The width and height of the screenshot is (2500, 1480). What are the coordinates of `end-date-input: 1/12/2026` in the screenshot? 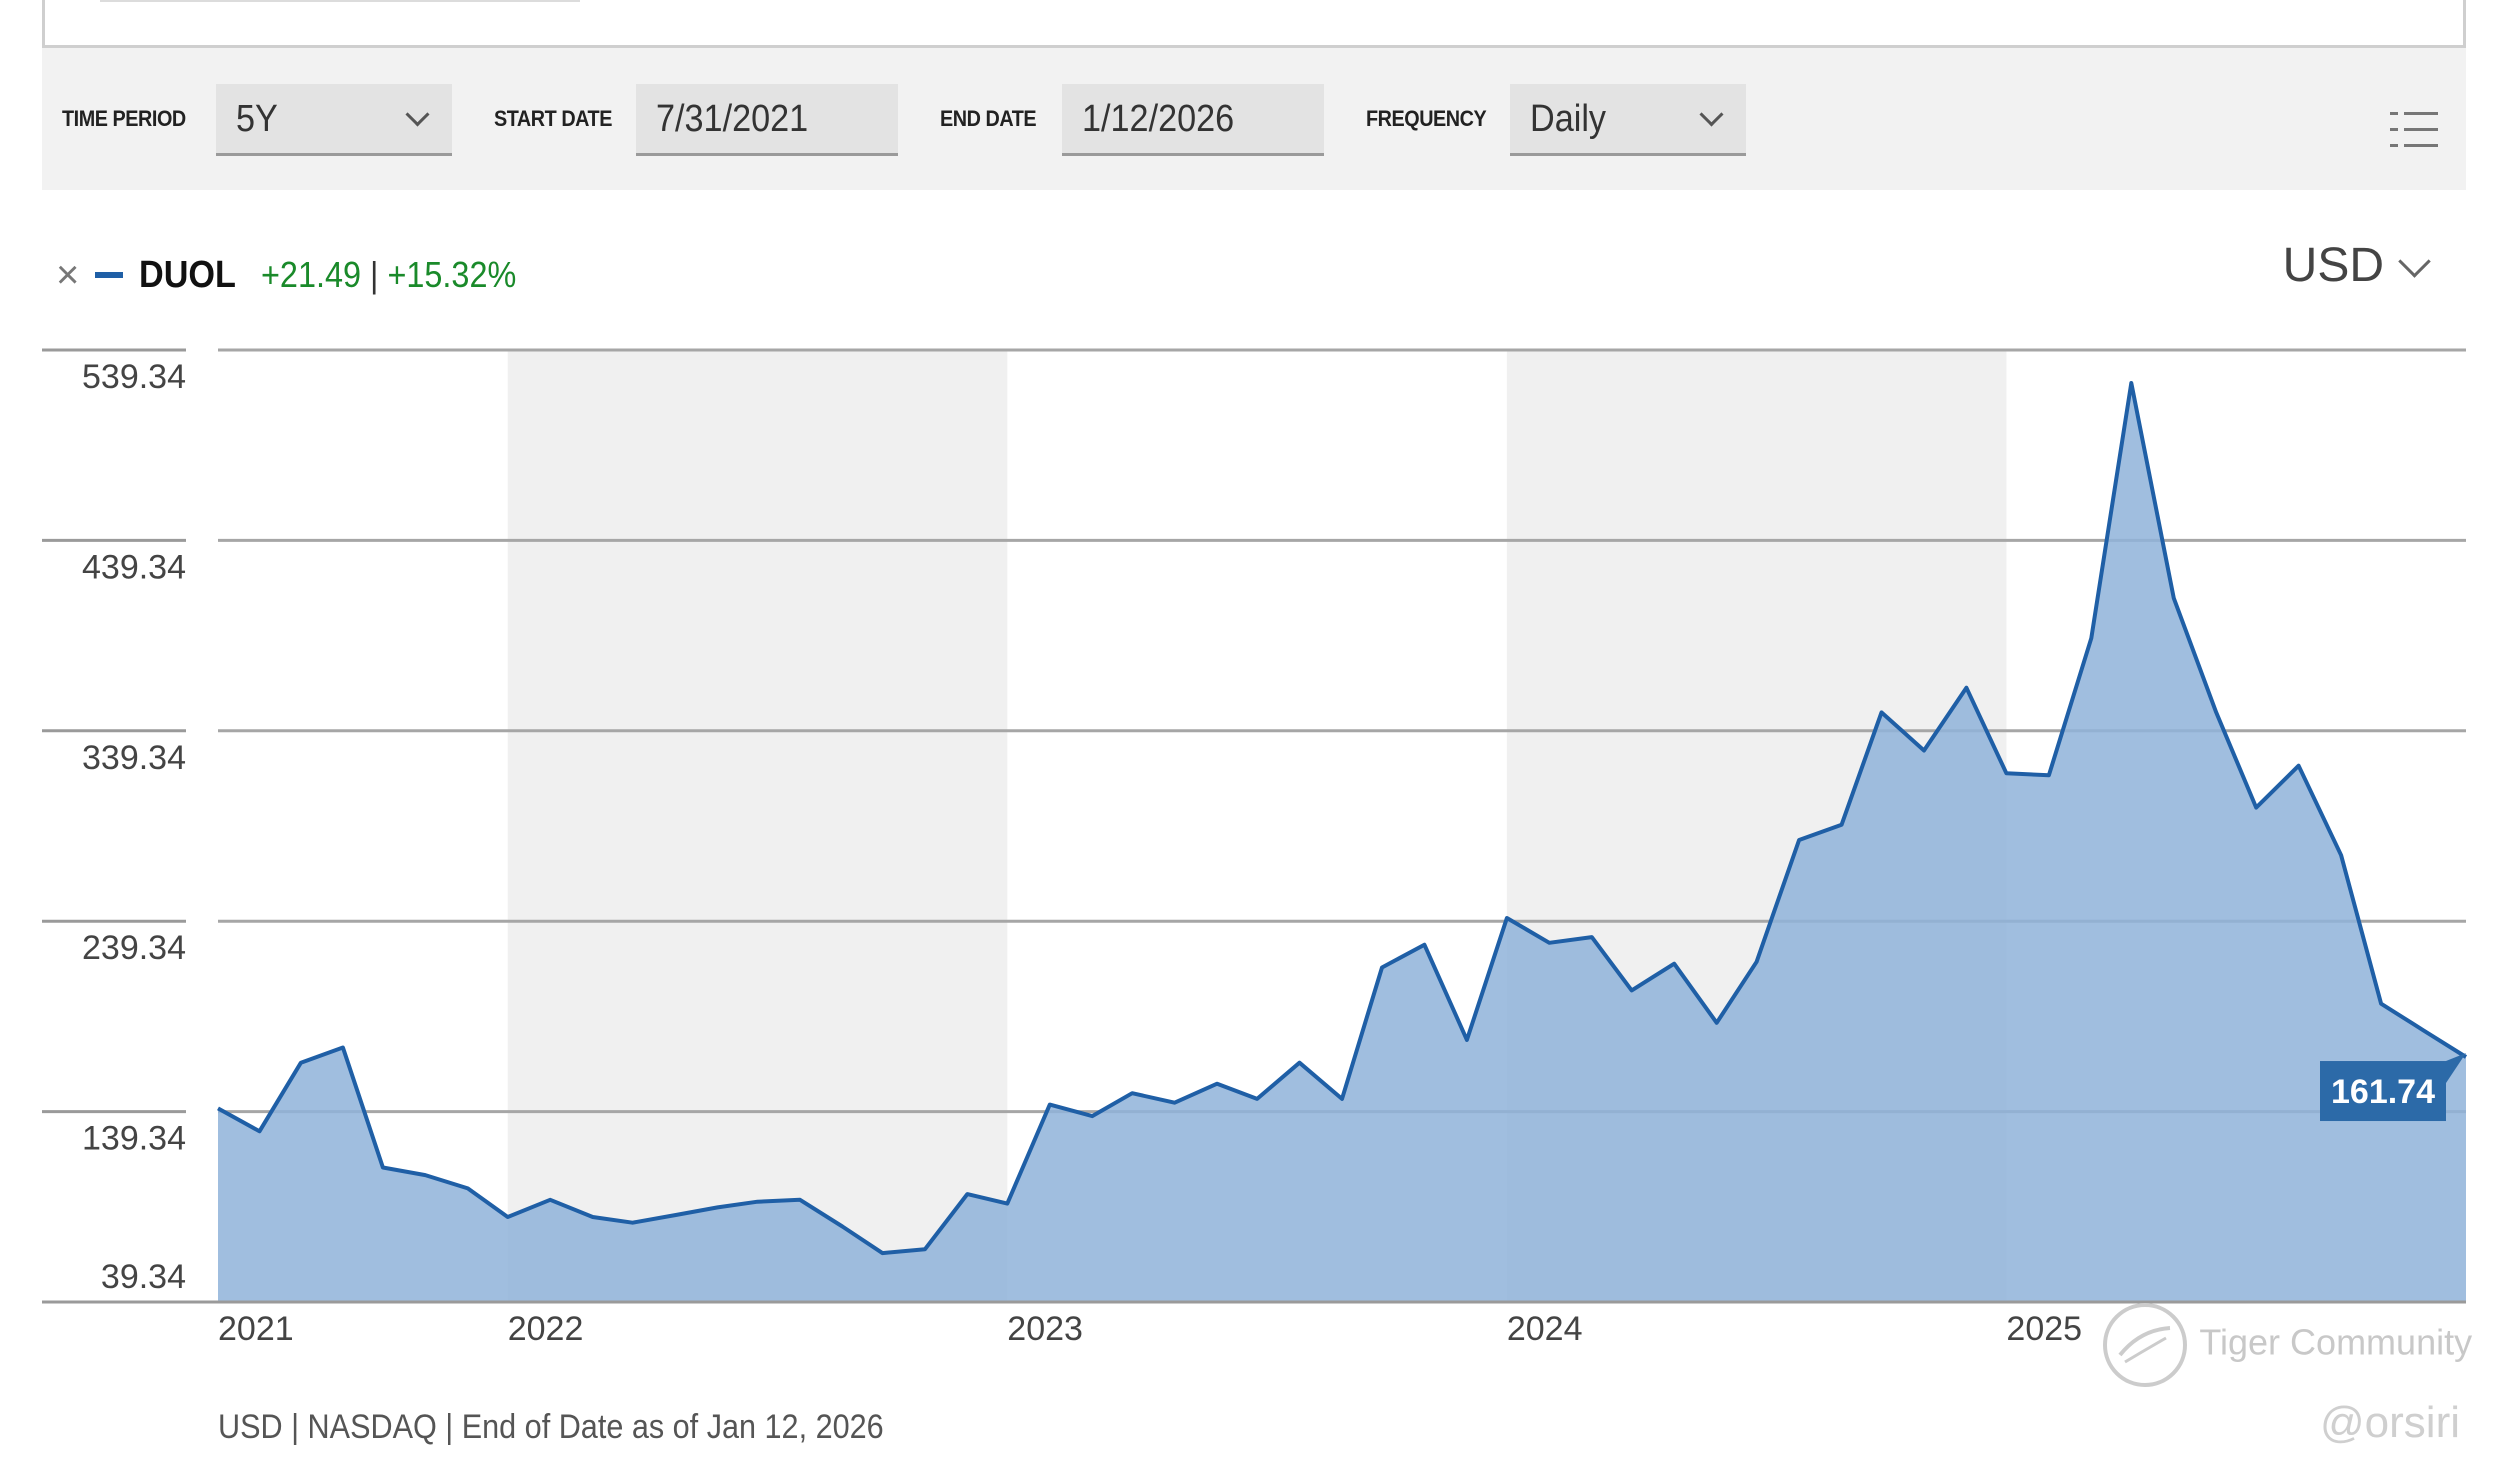 It's located at (1193, 120).